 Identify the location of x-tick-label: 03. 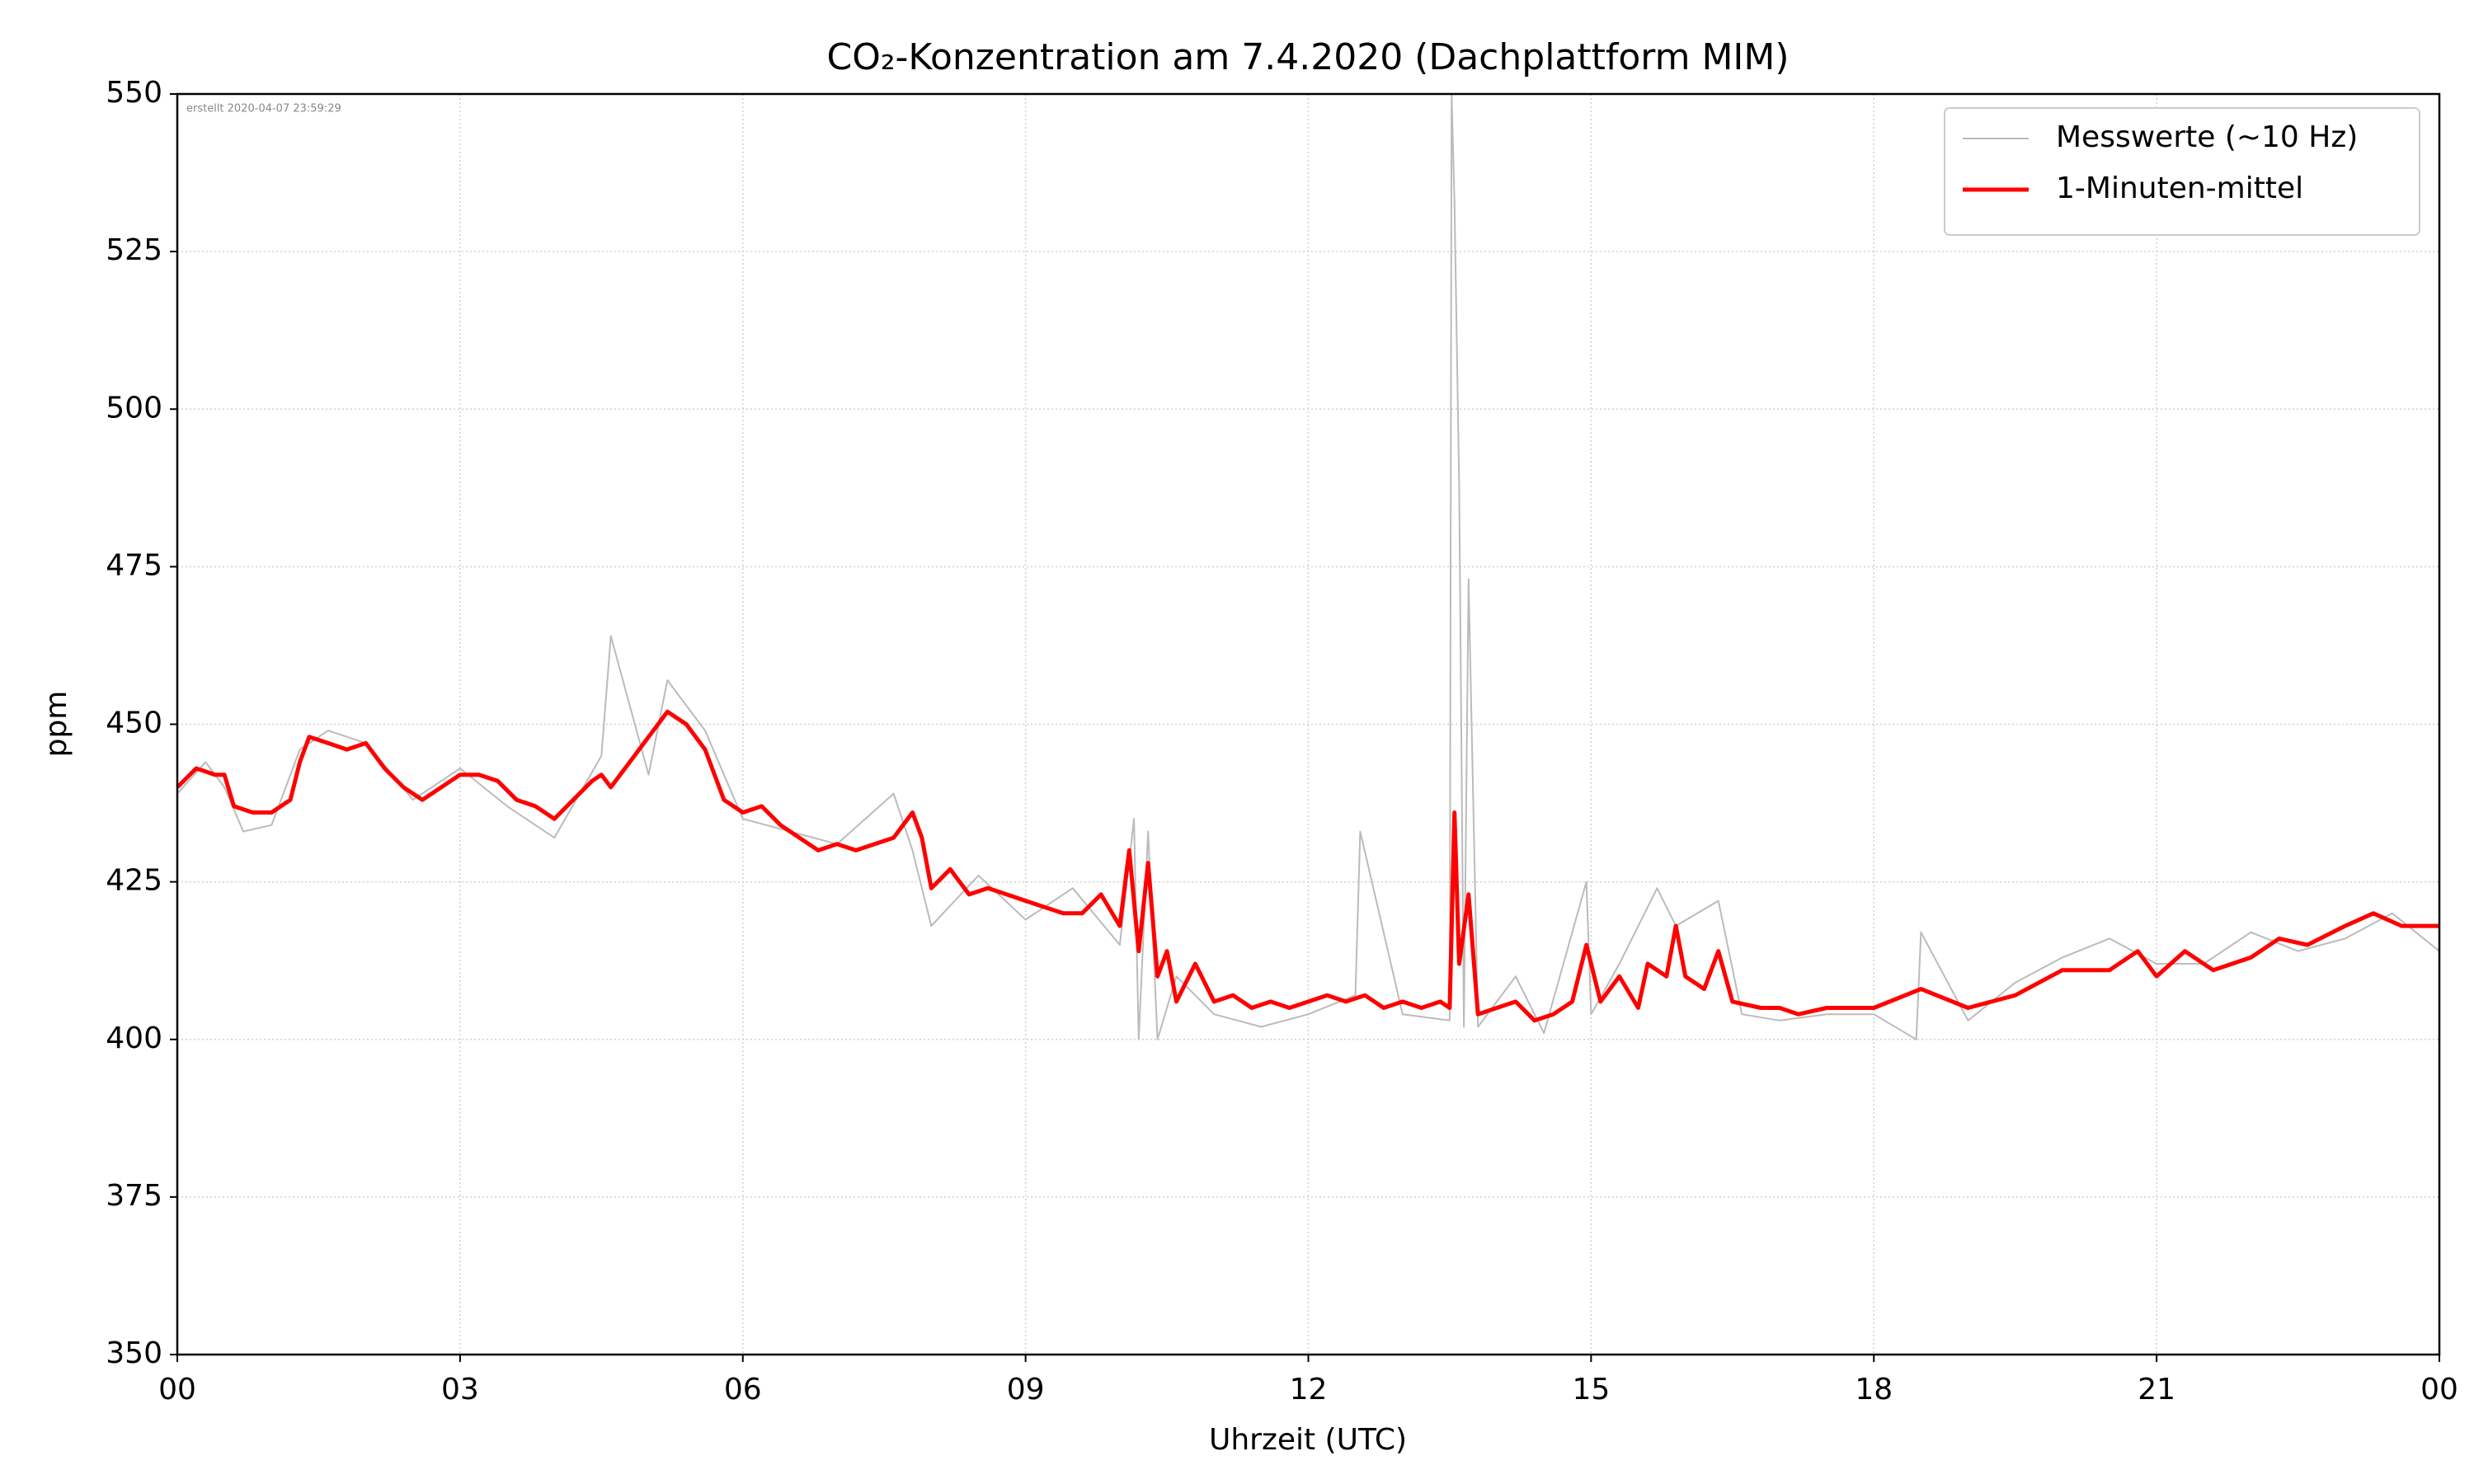
(460, 1390).